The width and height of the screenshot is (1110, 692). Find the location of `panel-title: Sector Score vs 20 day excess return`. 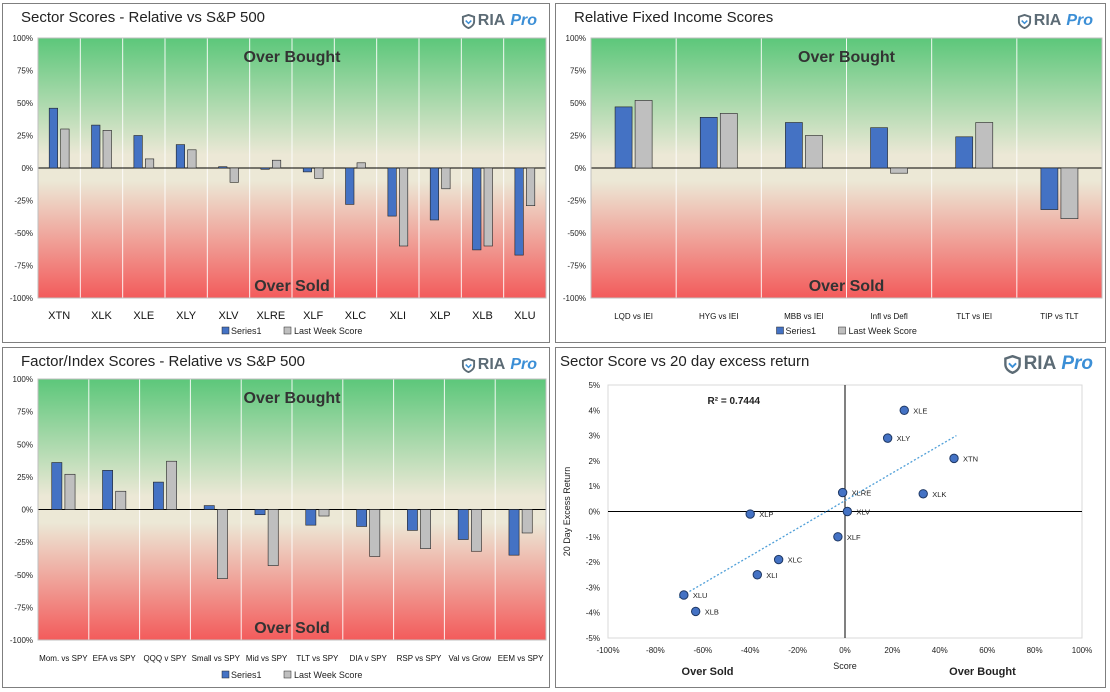

panel-title: Sector Score vs 20 day excess return is located at coordinates (685, 361).